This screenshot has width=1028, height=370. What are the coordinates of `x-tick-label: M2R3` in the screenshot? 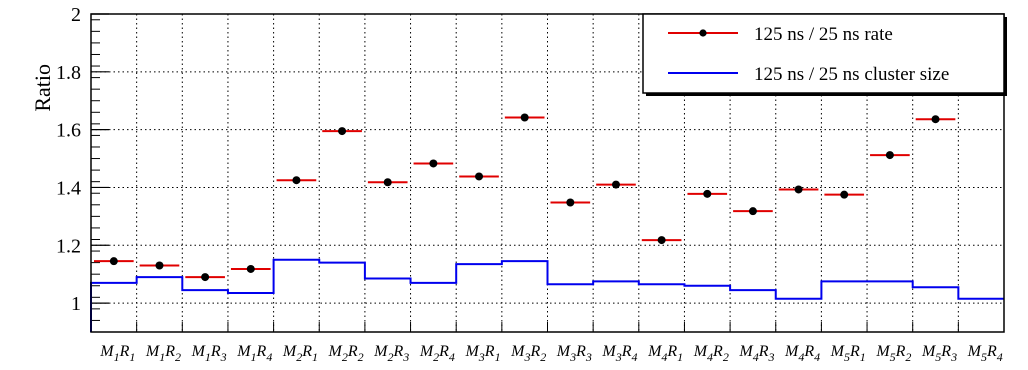 It's located at (391, 353).